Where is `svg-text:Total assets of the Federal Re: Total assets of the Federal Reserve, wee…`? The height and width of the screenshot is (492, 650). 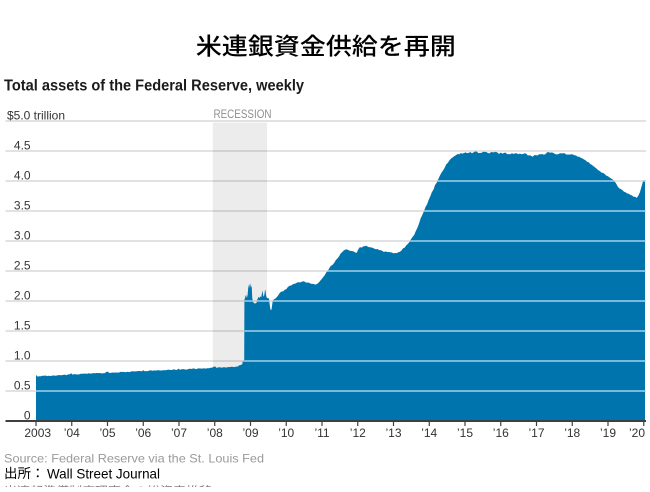
svg-text:Total assets of the Federal Re: Total assets of the Federal Reserve, wee… is located at coordinates (154, 86).